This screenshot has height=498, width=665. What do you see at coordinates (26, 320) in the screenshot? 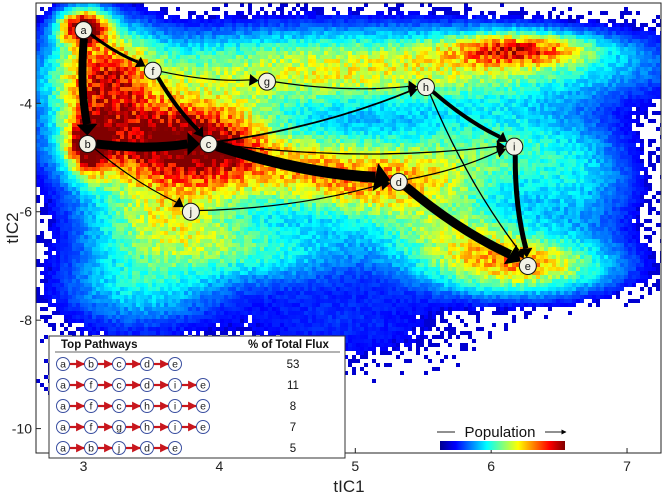
I see `y-tick-label: -8` at bounding box center [26, 320].